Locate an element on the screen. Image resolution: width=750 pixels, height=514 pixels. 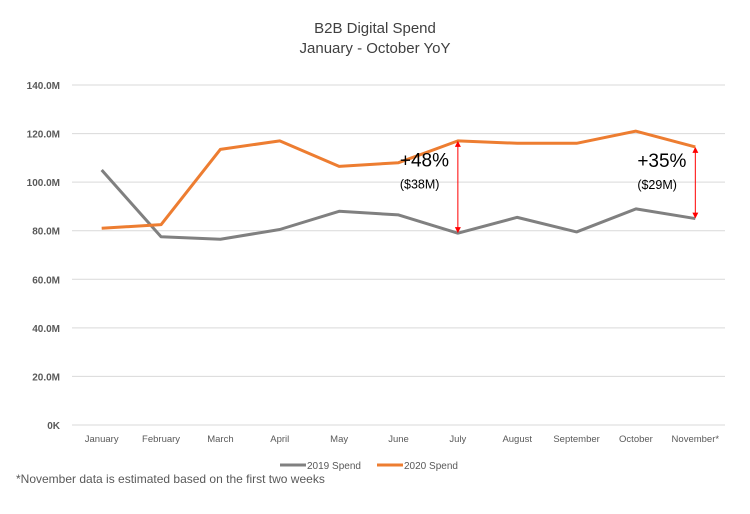
chart-subtitle: January - October YoY is located at coordinates (375, 48).